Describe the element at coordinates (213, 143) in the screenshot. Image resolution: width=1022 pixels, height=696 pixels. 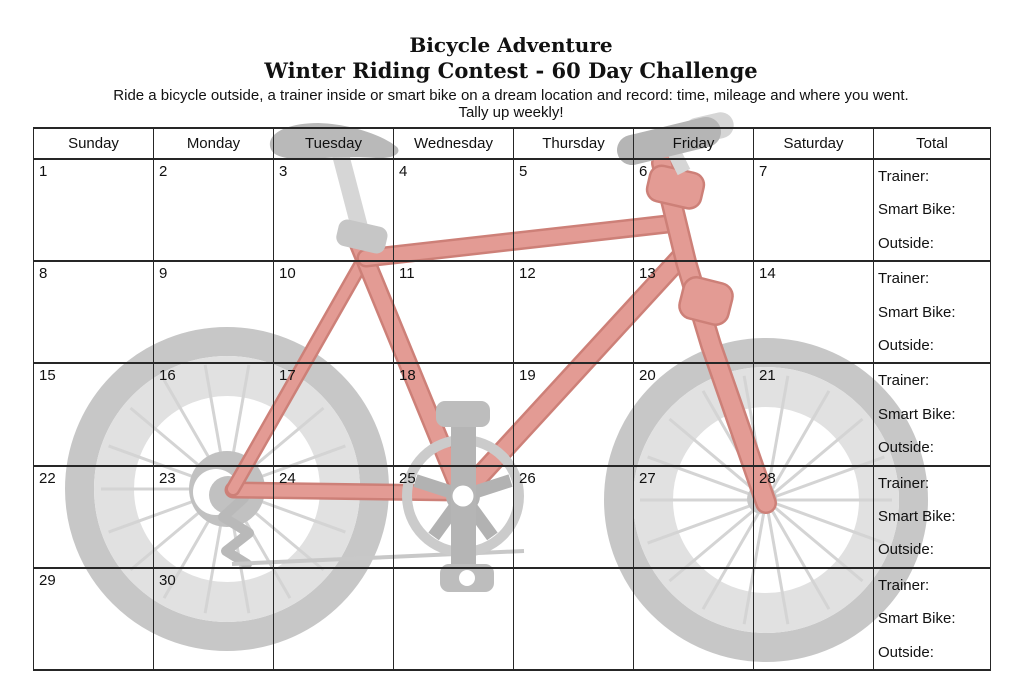
I see `day-header-monday: Monday` at that location.